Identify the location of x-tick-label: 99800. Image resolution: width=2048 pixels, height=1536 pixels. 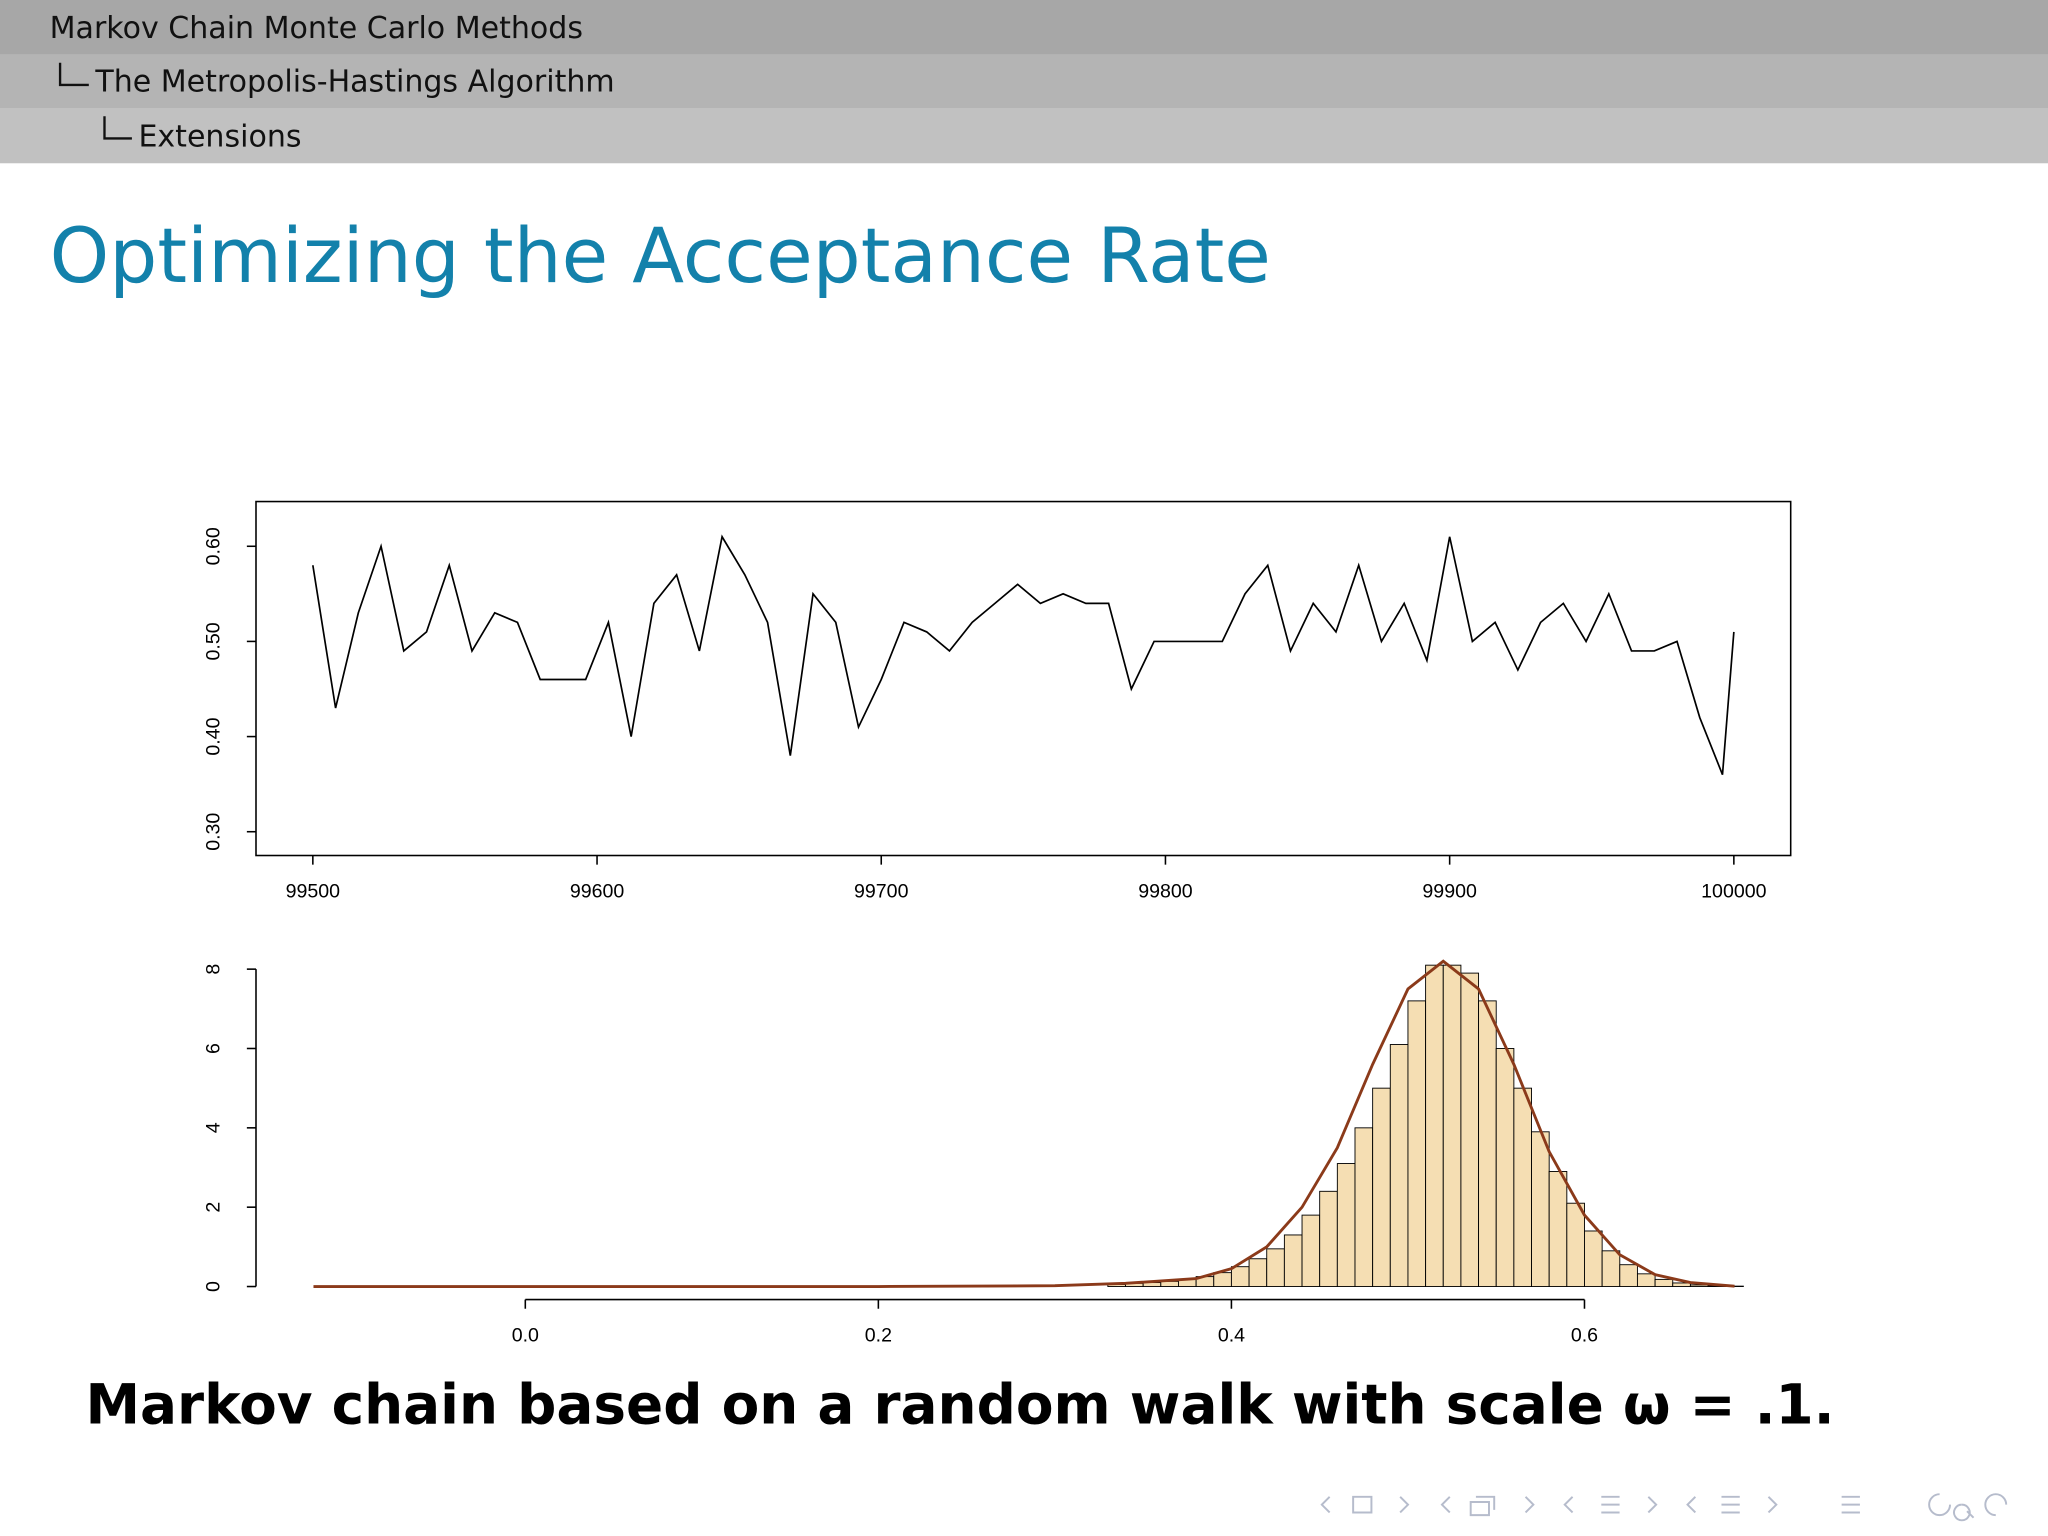
(1165, 891).